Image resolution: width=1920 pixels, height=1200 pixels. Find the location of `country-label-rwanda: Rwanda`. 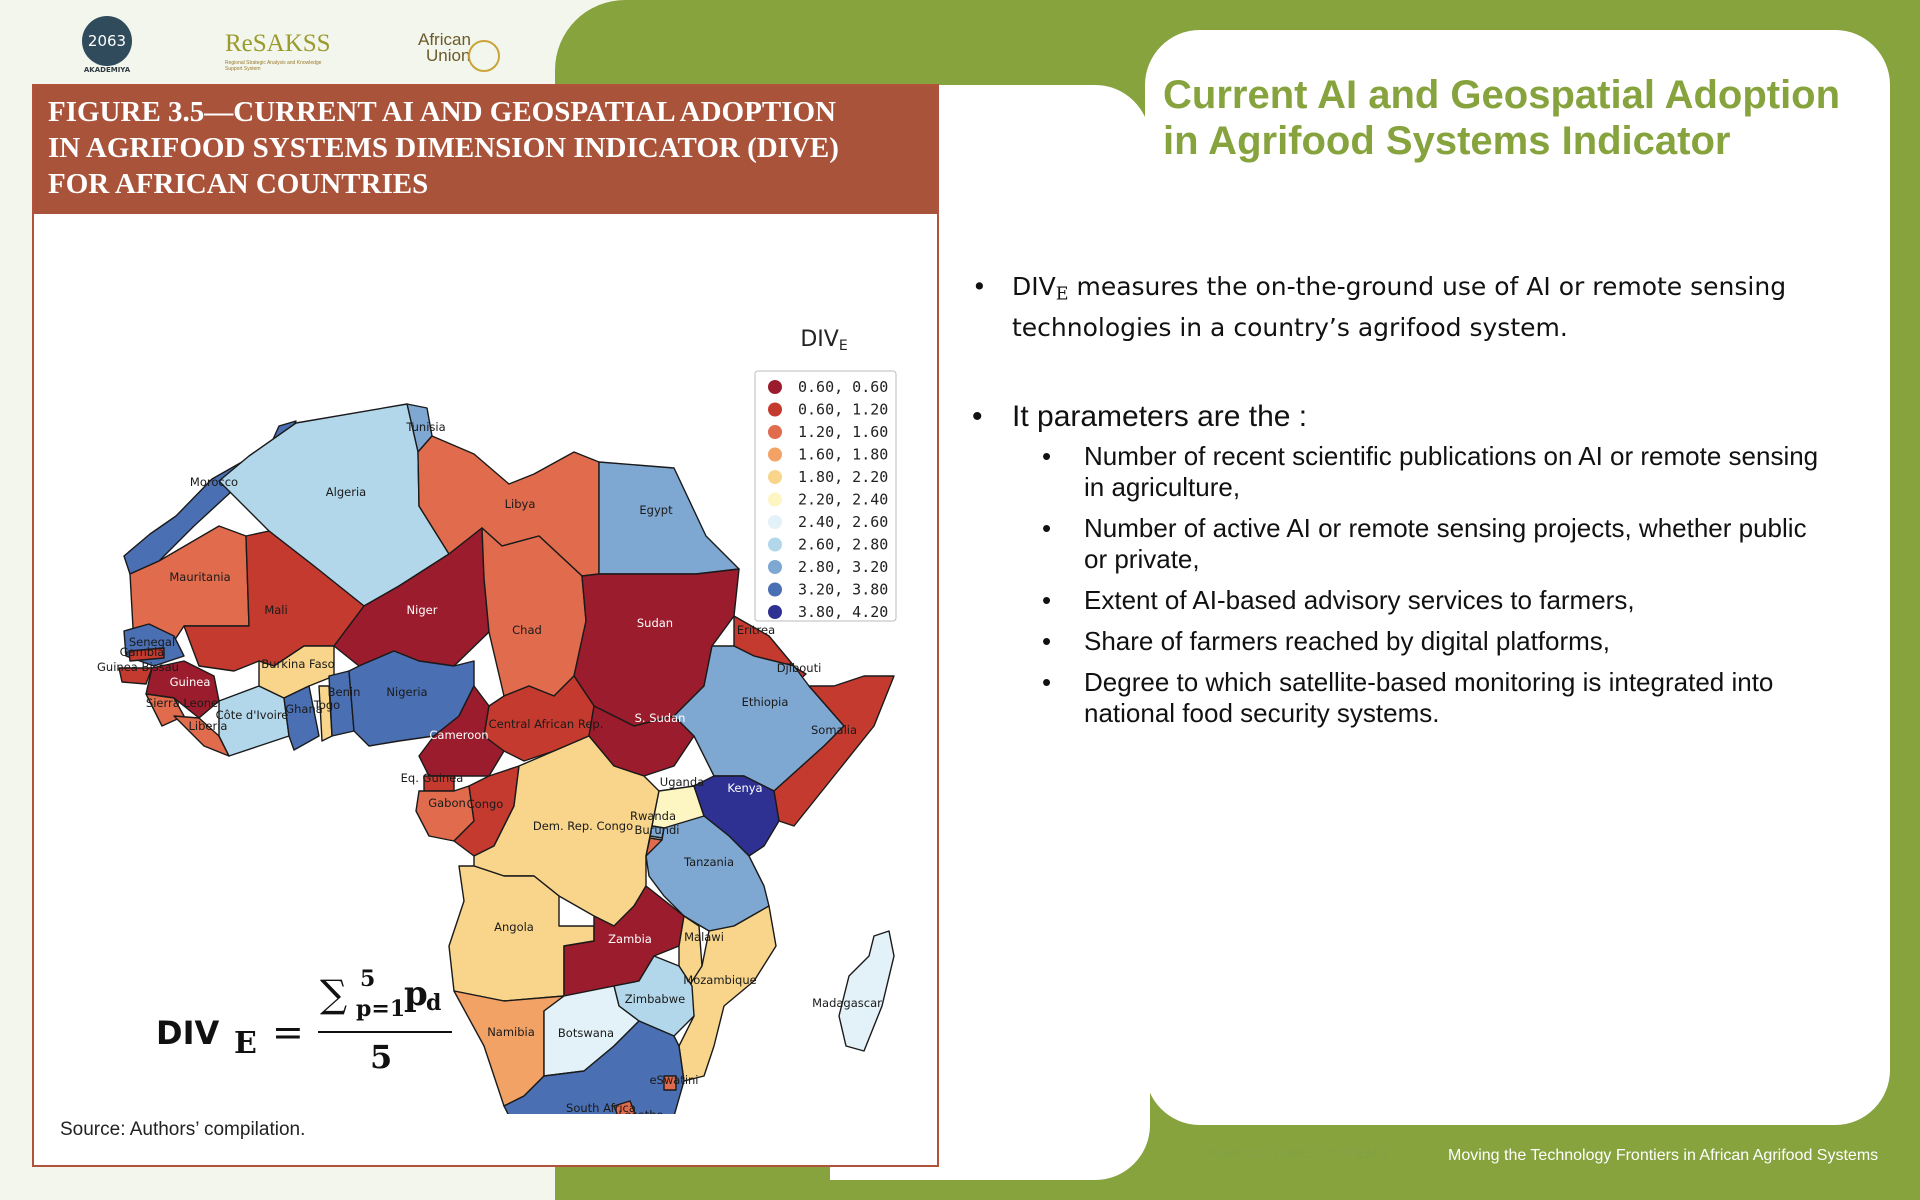

country-label-rwanda: Rwanda is located at coordinates (653, 816).